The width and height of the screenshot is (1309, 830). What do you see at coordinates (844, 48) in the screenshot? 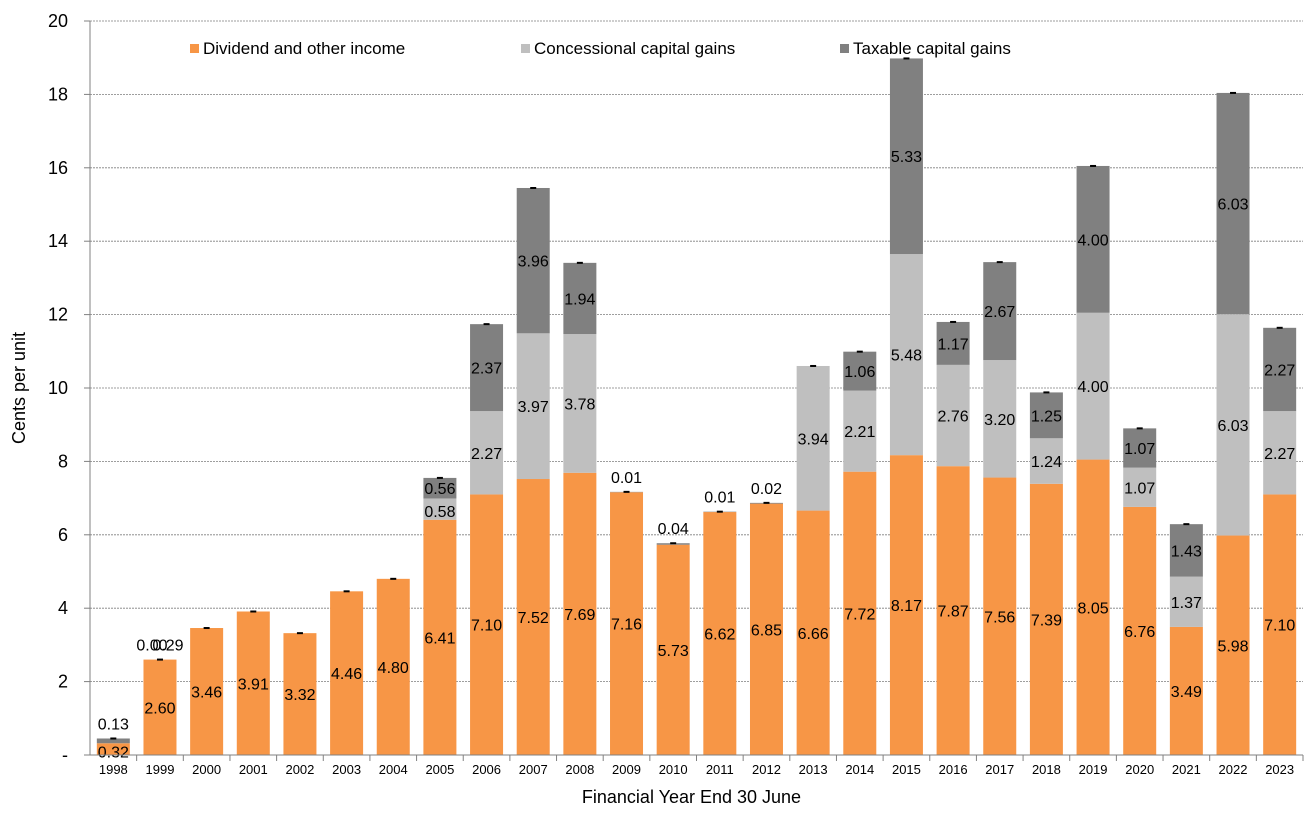
I see `legend-swatch` at bounding box center [844, 48].